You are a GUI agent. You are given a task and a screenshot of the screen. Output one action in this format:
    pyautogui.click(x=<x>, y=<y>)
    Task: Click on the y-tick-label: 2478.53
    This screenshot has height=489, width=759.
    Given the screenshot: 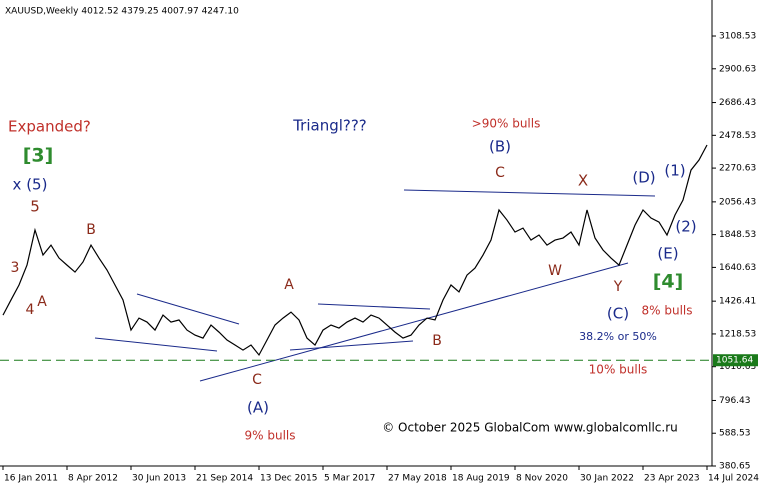 What is the action you would take?
    pyautogui.click(x=737, y=136)
    